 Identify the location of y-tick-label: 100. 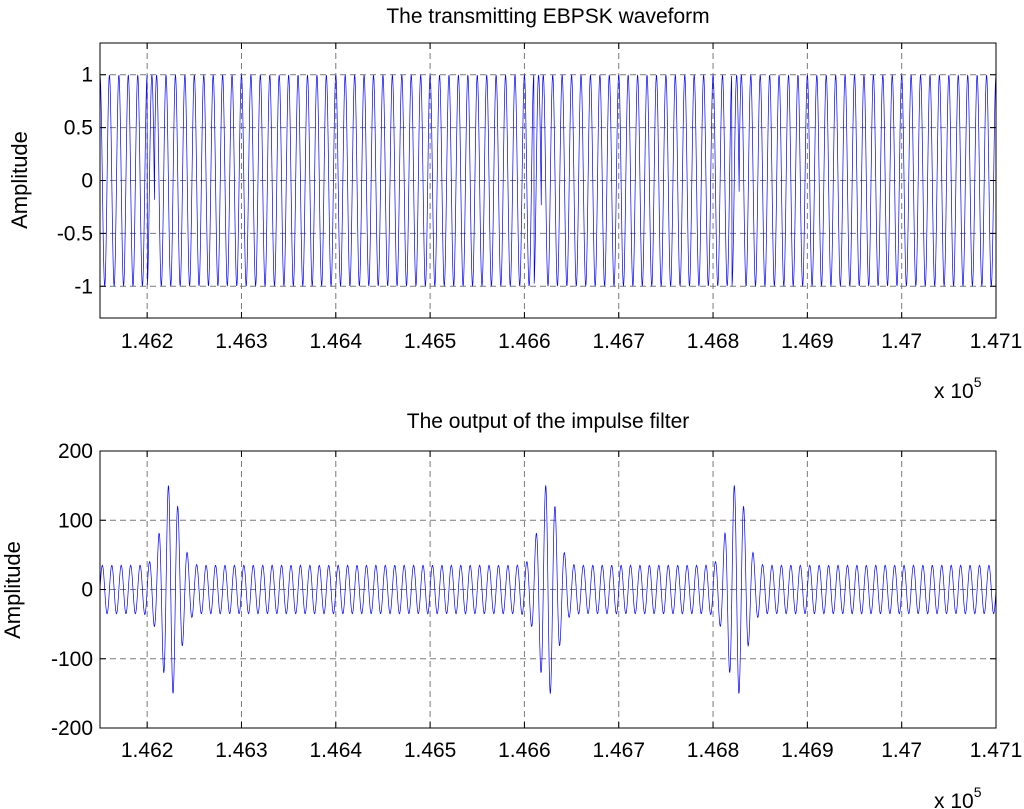
(75, 520).